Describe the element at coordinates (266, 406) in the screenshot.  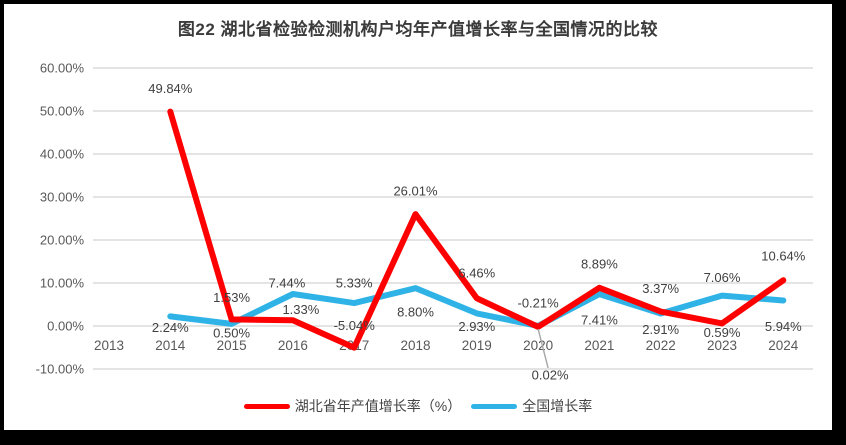
I see `legend-swatch-hubei-icon` at that location.